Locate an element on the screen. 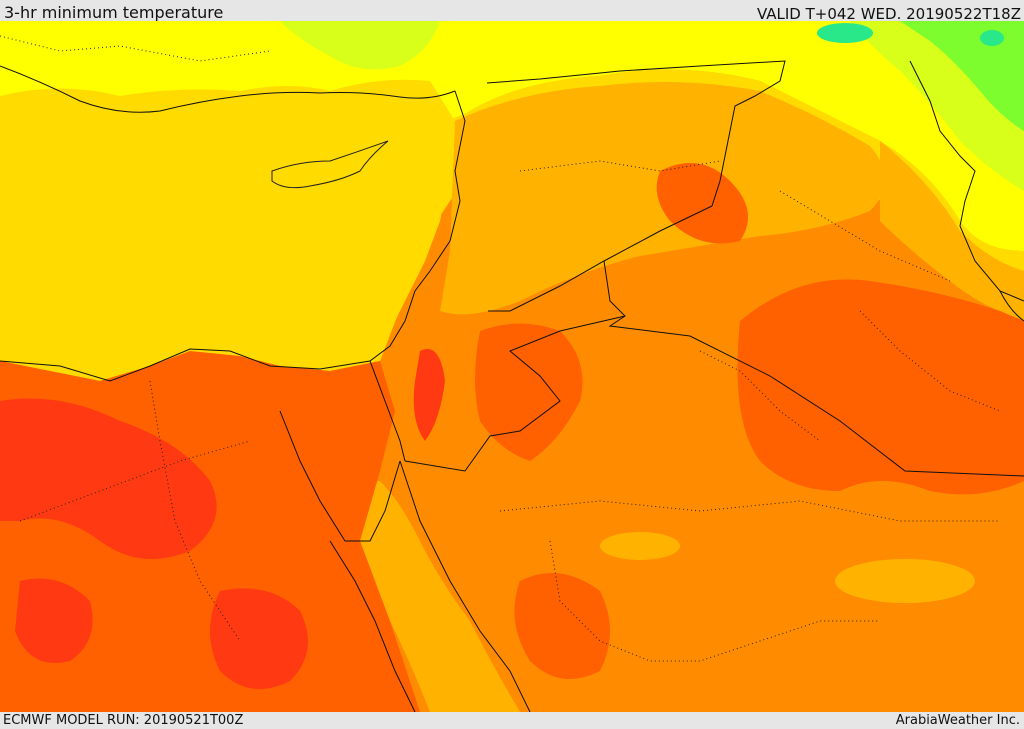  cyprus-island is located at coordinates (330, 164).